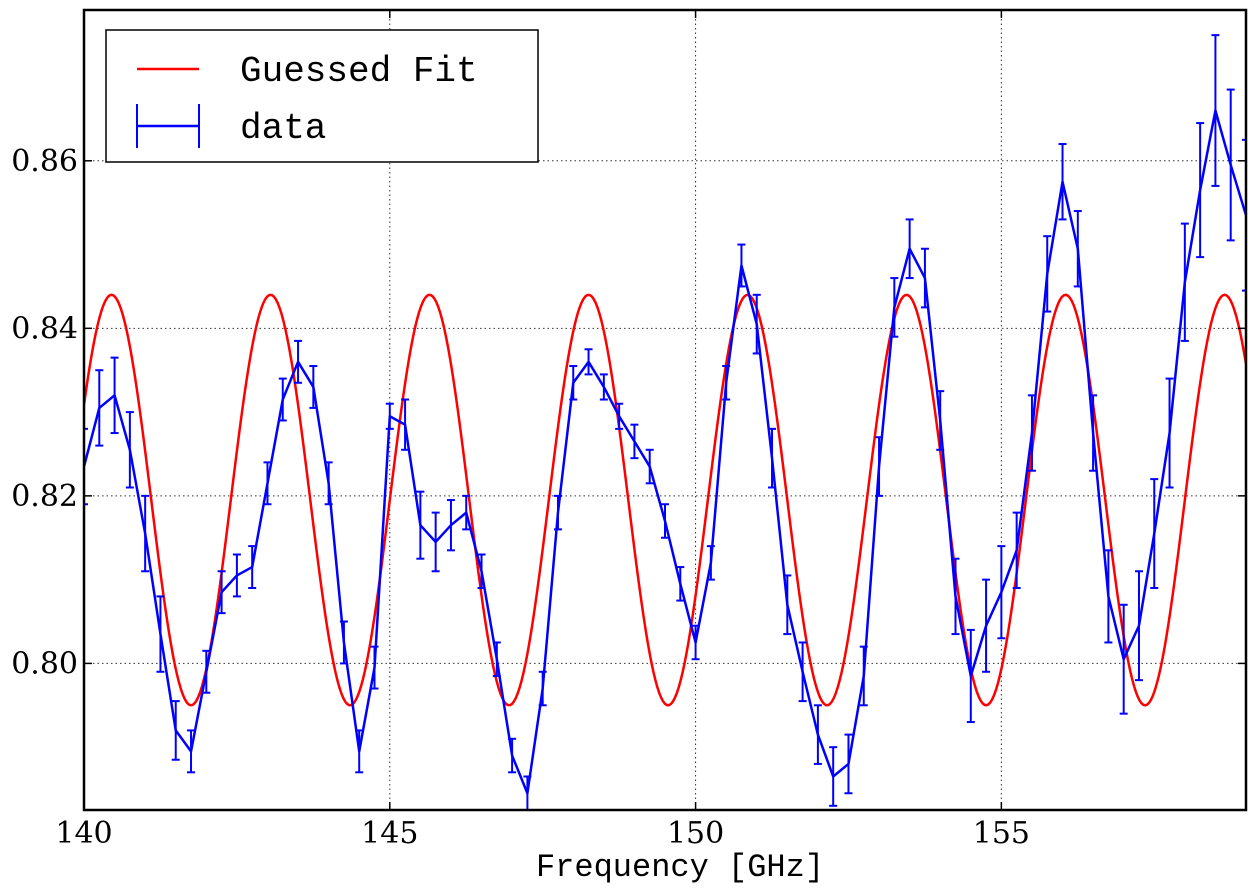  I want to click on y-tick-label: 0.86, so click(44, 161).